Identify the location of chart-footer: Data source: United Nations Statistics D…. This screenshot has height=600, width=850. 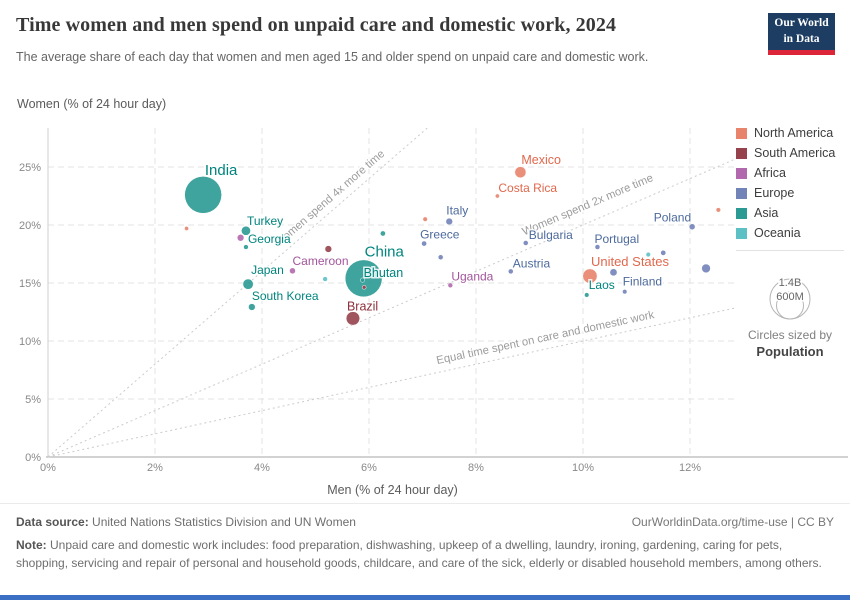
(425, 537).